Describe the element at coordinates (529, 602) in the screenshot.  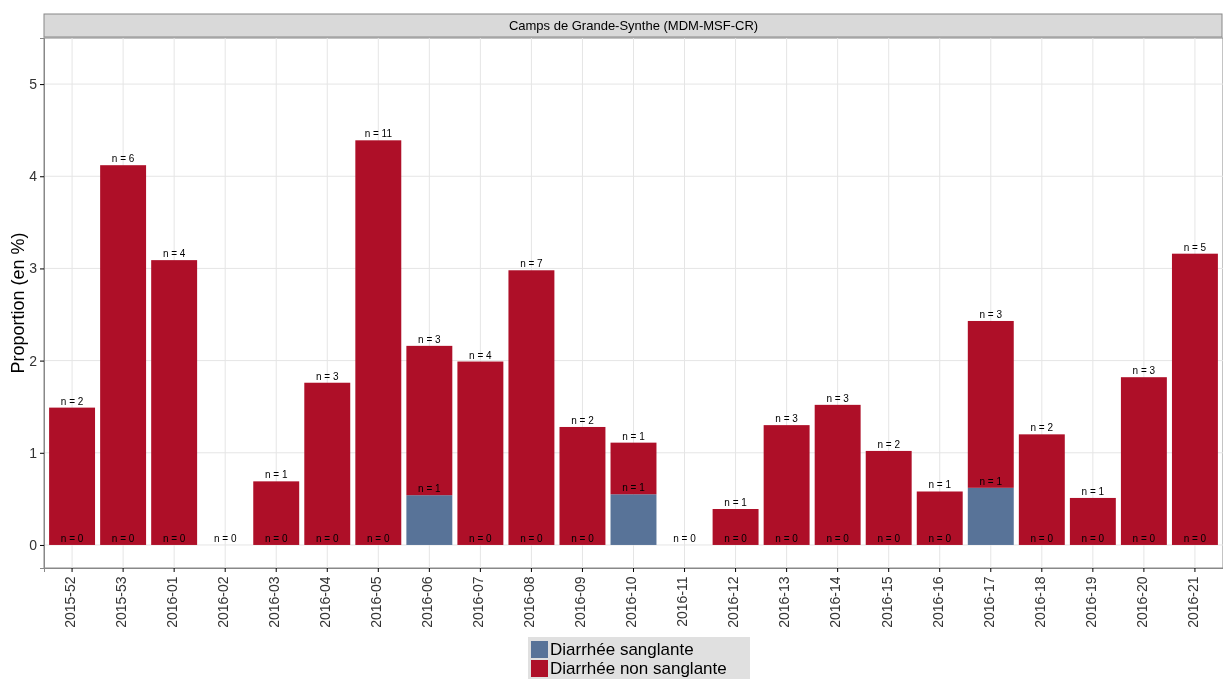
I see `x-tick-label: 2016-08` at that location.